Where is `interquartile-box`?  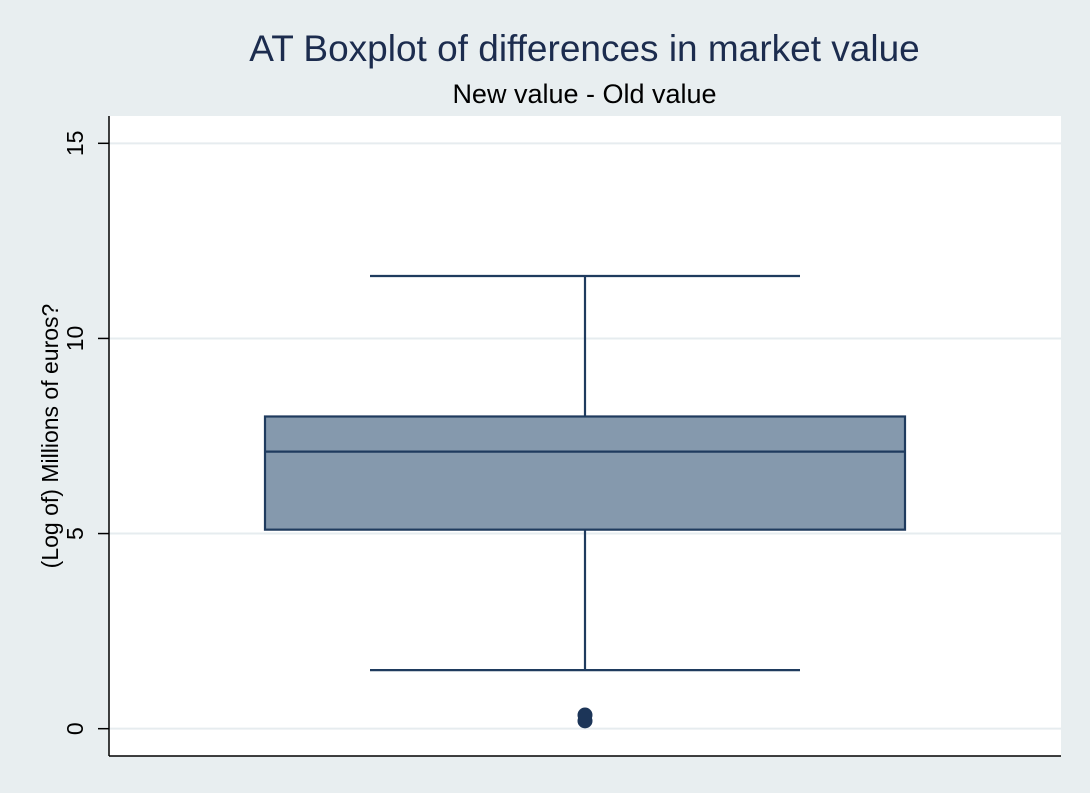
interquartile-box is located at coordinates (585, 473).